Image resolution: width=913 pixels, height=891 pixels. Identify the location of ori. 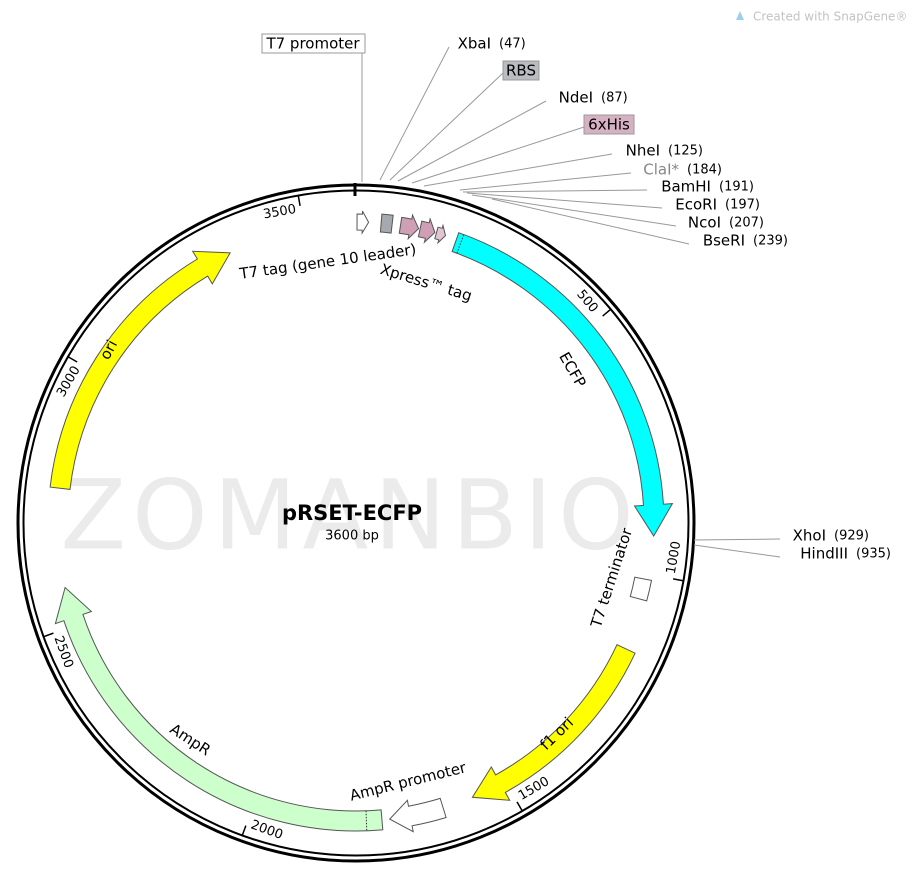
(140, 370).